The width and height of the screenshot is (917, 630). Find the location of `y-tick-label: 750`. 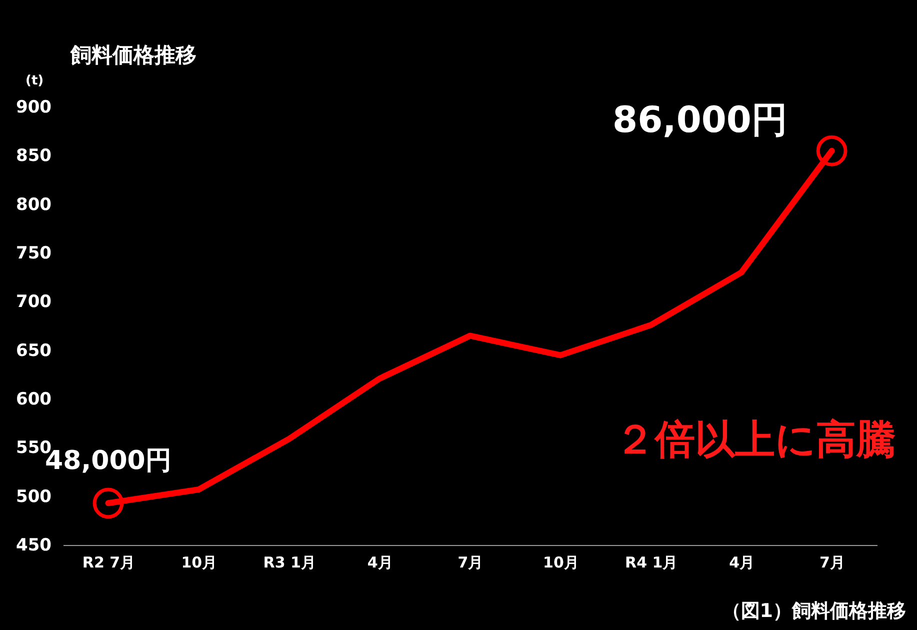

y-tick-label: 750 is located at coordinates (34, 254).